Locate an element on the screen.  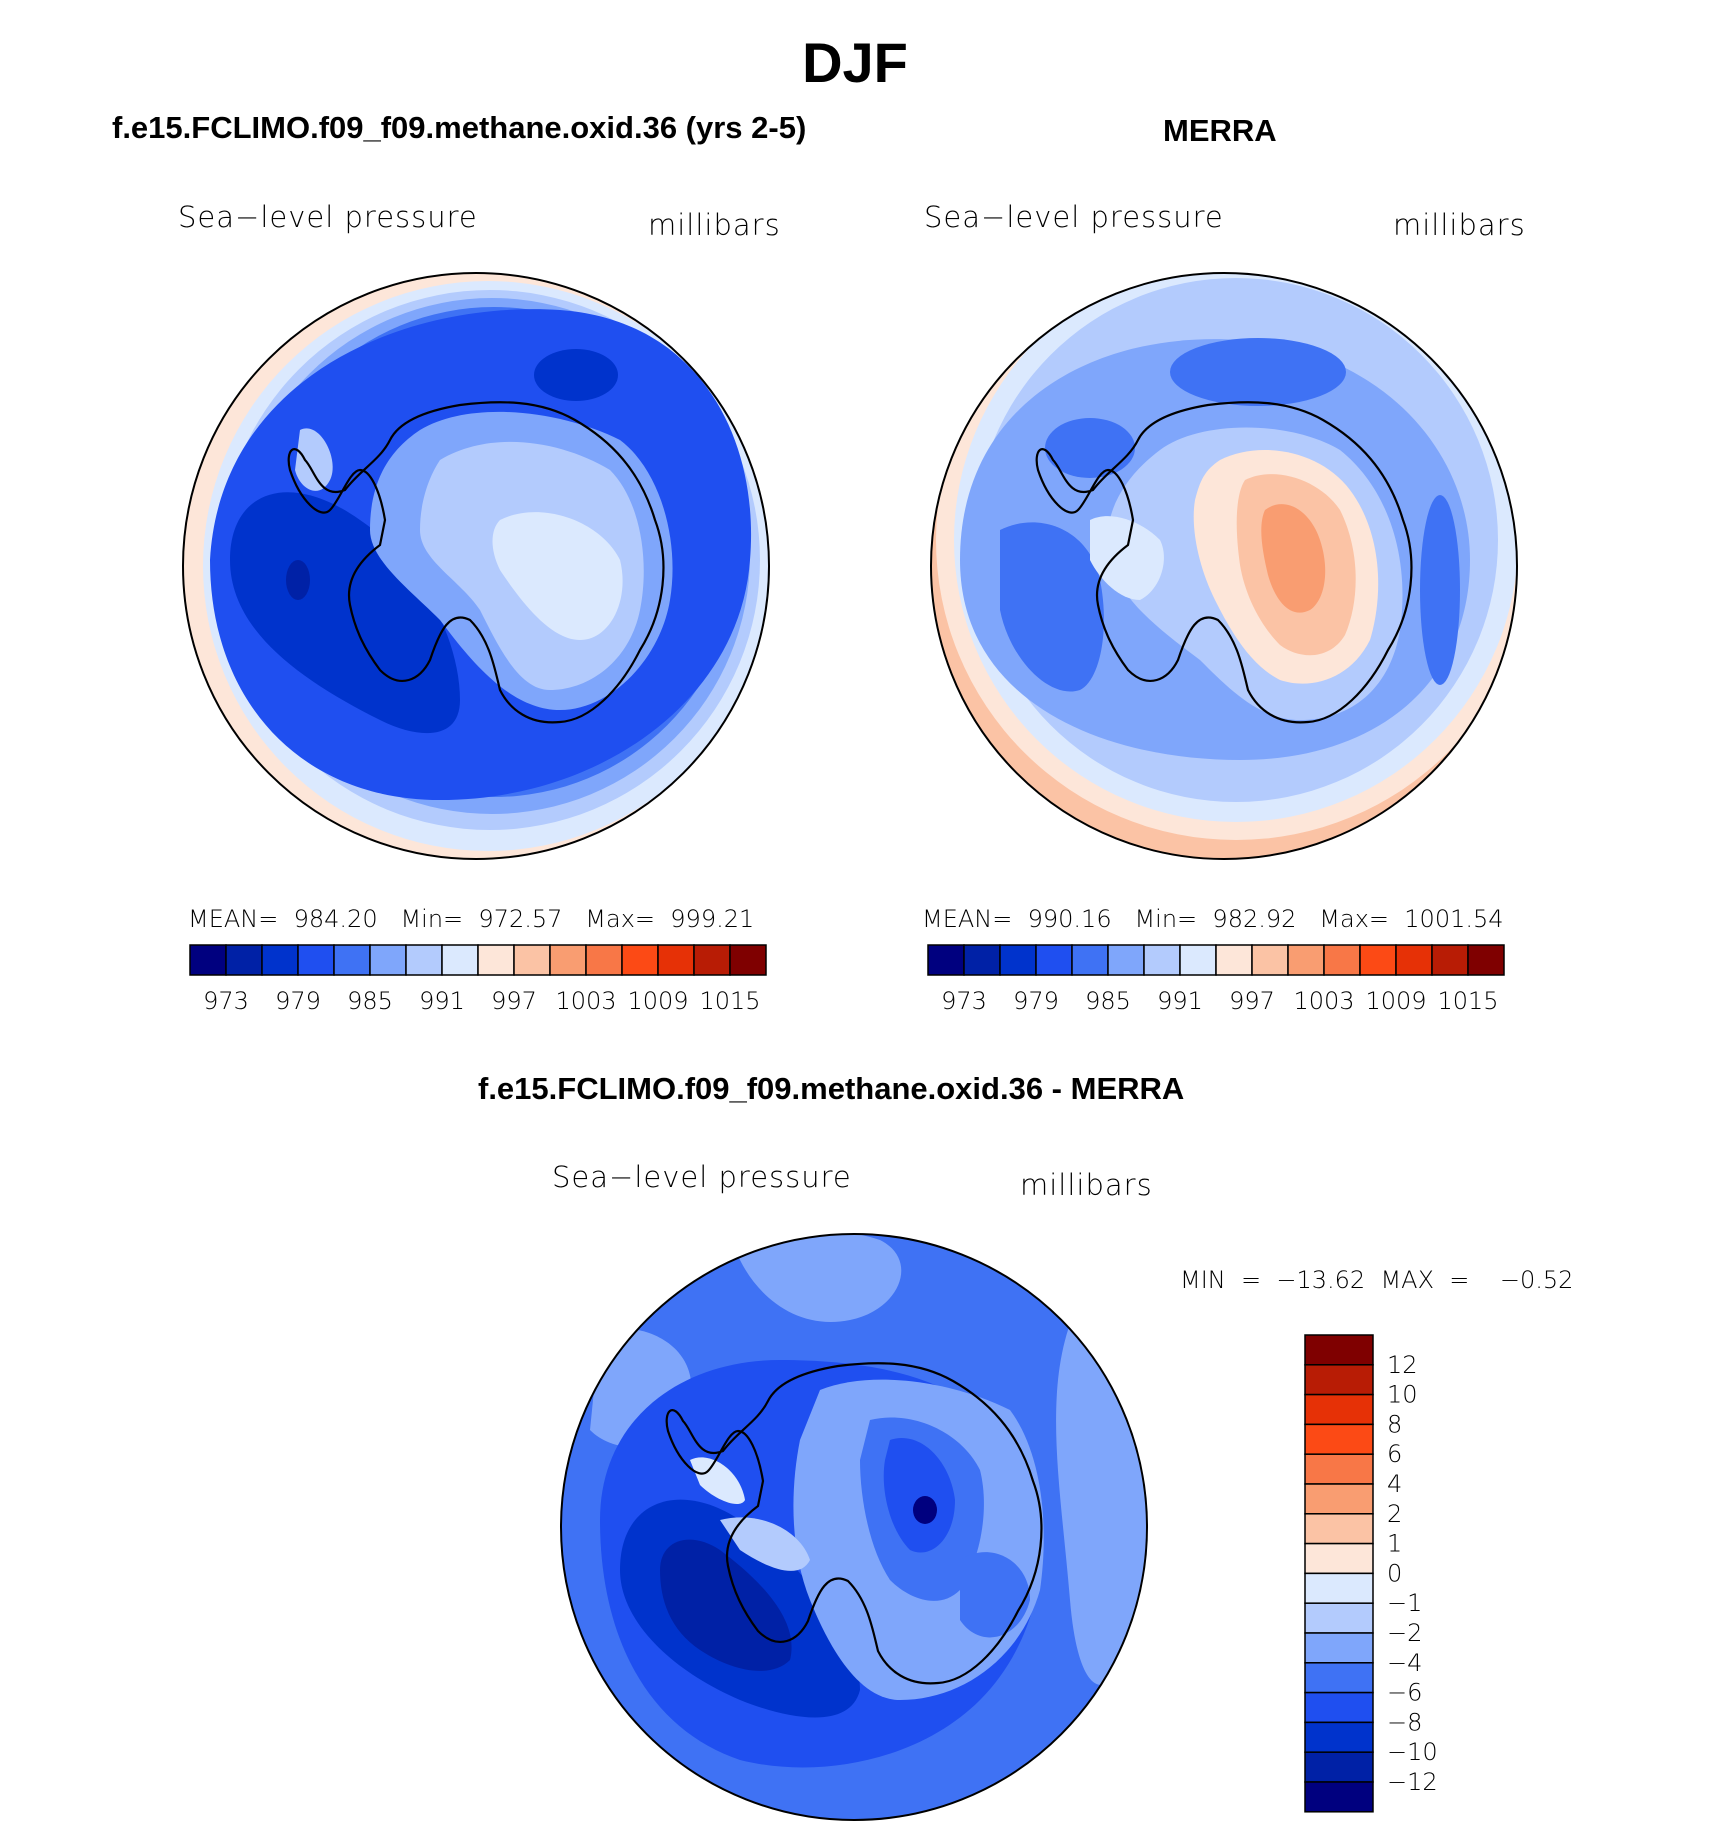
panel-diff-colorbar-tick-label: −10 is located at coordinates (1412, 1752).